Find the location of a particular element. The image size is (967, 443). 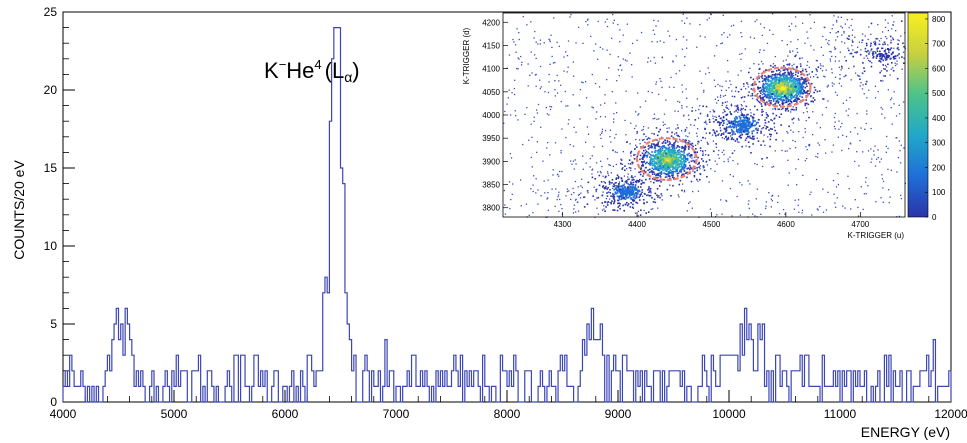

peak-annotation-paren: (L is located at coordinates (335, 70).